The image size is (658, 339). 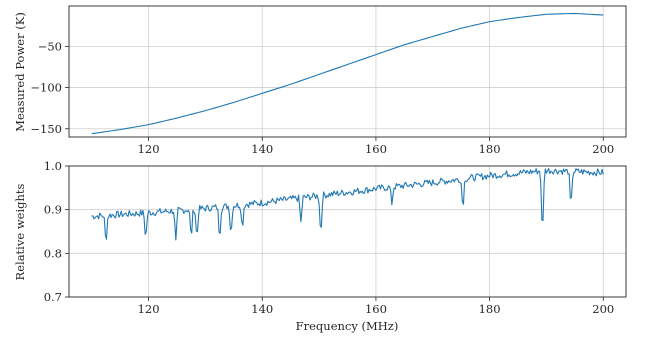 I want to click on power-x-tick-label: 200, so click(x=603, y=149).